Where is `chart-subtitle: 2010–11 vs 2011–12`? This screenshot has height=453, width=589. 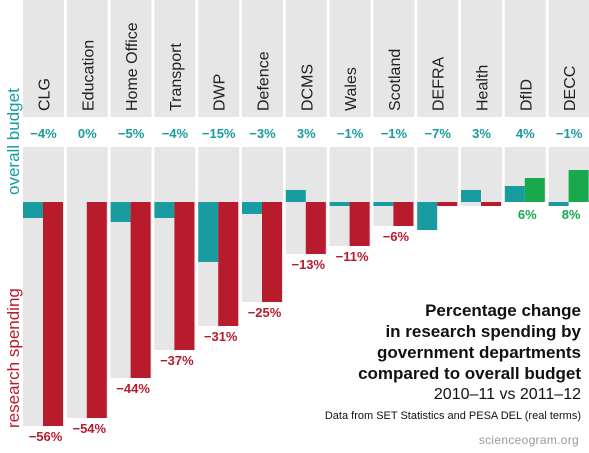 chart-subtitle: 2010–11 vs 2011–12 is located at coordinates (507, 394).